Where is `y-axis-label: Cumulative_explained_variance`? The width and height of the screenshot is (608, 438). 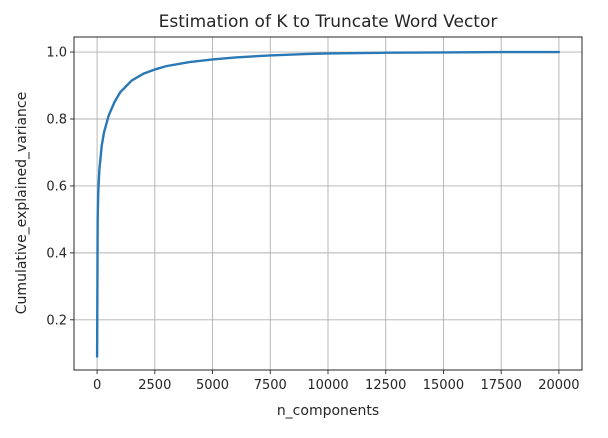
y-axis-label: Cumulative_explained_variance is located at coordinates (22, 203).